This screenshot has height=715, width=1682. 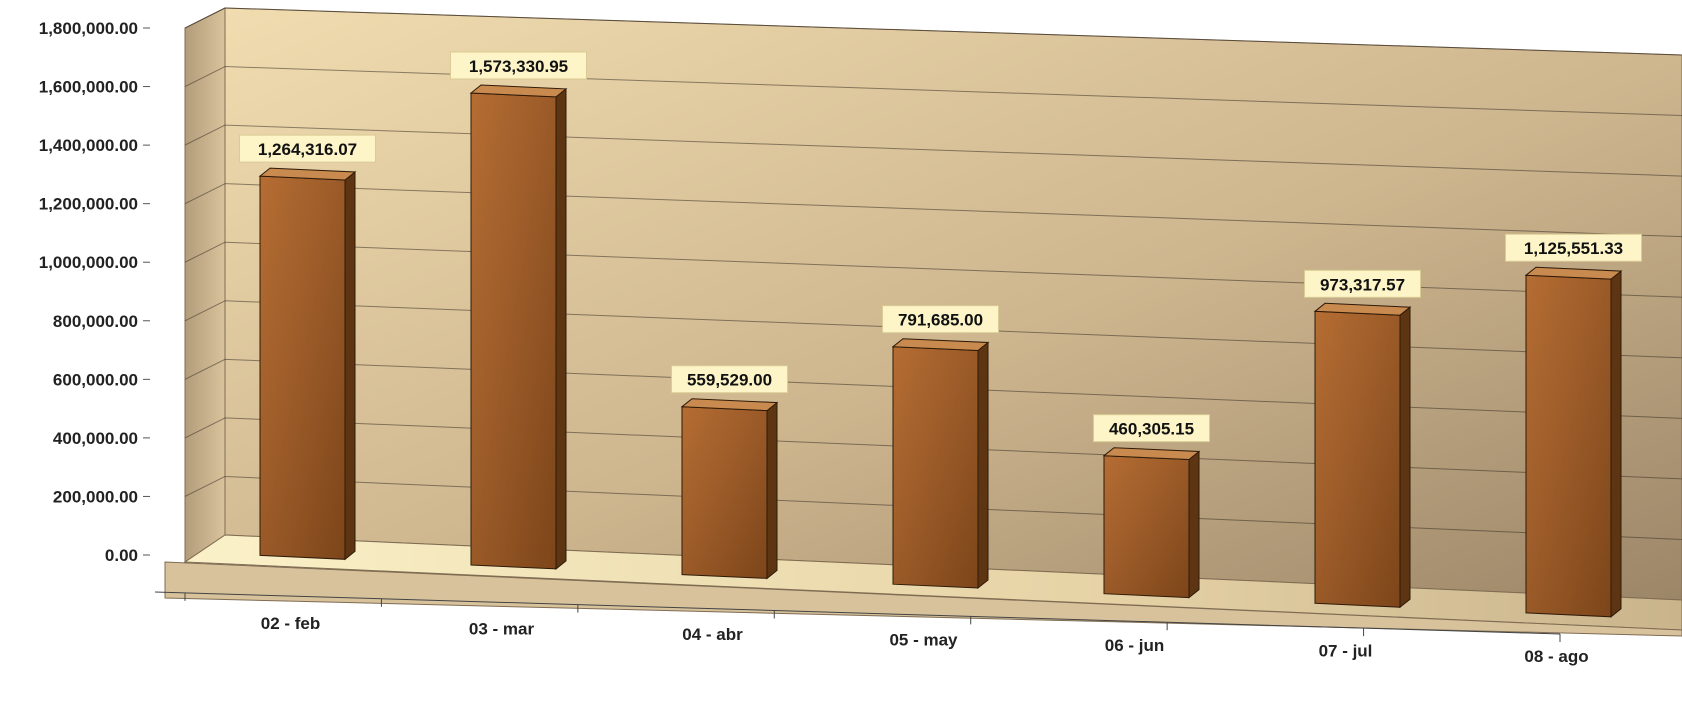 What do you see at coordinates (95, 321) in the screenshot?
I see `y-tick-label: 800,000.00` at bounding box center [95, 321].